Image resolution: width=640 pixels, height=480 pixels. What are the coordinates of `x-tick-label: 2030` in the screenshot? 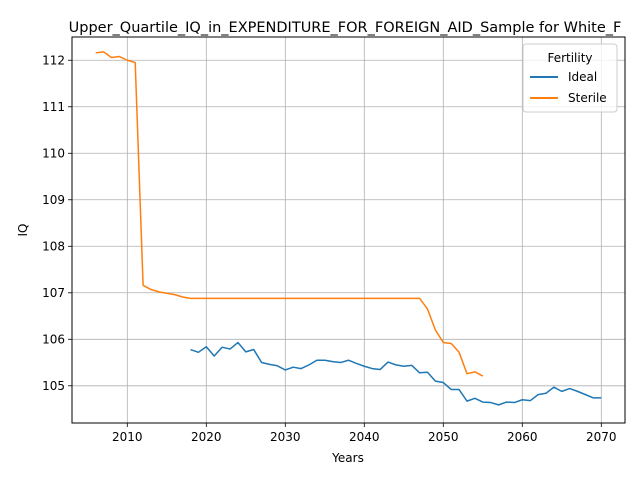 It's located at (285, 437).